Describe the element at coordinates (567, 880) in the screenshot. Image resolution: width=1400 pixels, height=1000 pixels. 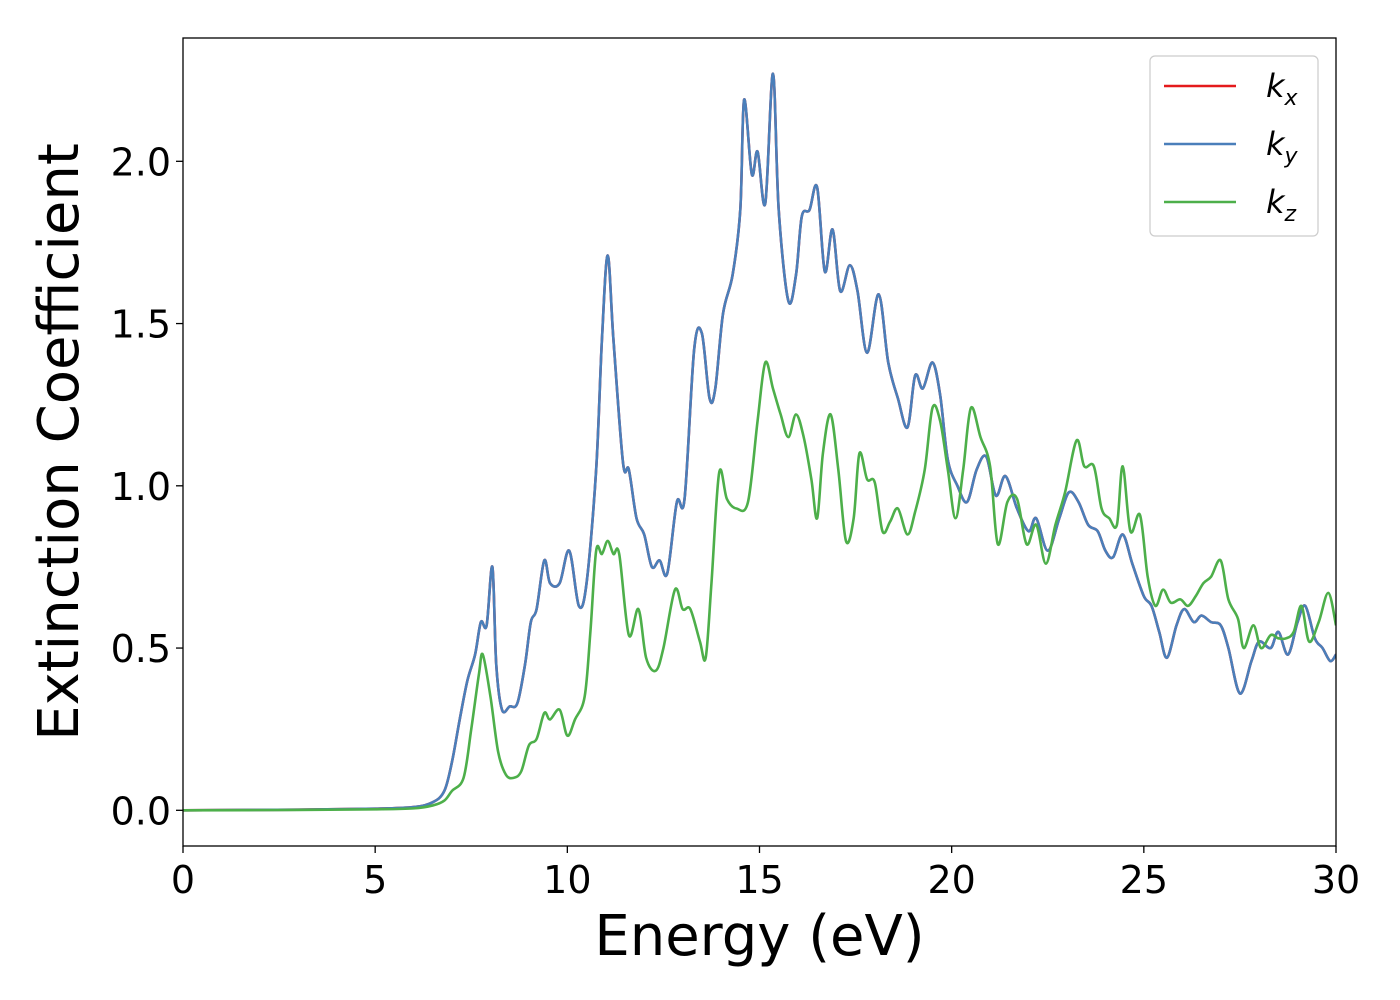
I see `x-tick-label: 10` at that location.